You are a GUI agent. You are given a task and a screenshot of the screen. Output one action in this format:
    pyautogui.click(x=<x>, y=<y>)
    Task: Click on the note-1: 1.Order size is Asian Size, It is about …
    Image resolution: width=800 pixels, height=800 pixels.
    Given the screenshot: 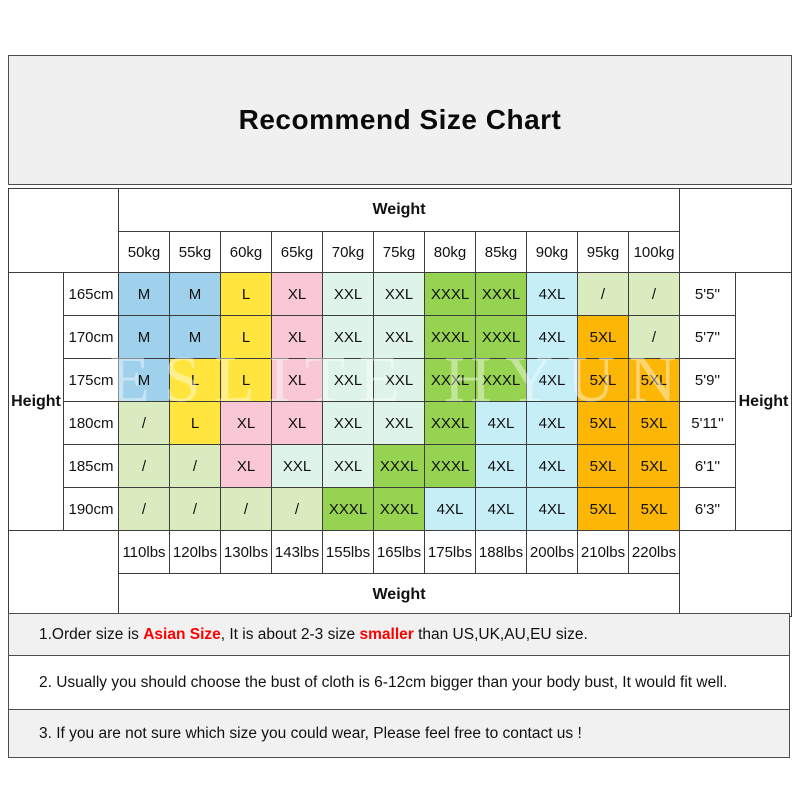 What is the action you would take?
    pyautogui.click(x=399, y=634)
    